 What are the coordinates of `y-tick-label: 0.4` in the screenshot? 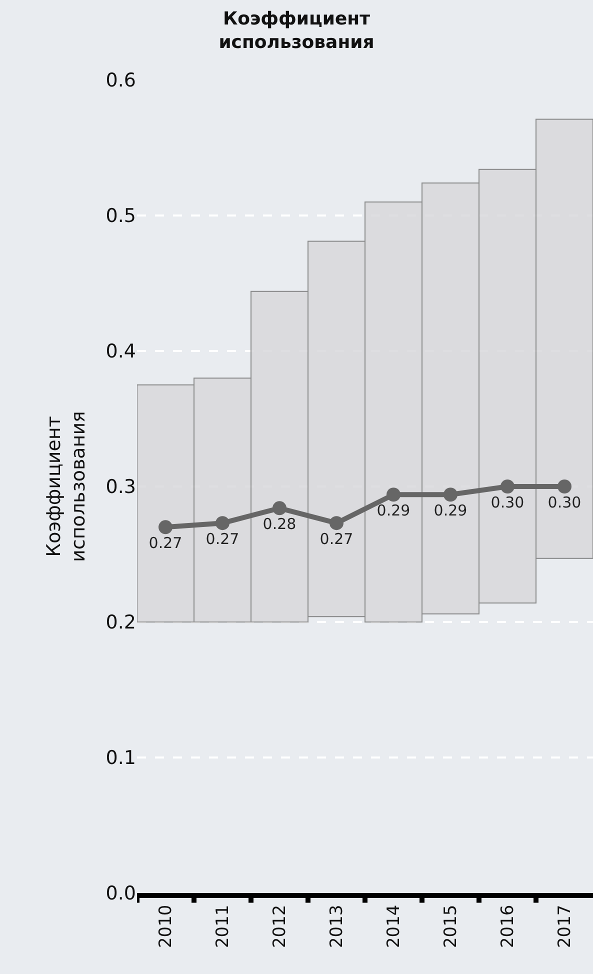 It's located at (121, 351).